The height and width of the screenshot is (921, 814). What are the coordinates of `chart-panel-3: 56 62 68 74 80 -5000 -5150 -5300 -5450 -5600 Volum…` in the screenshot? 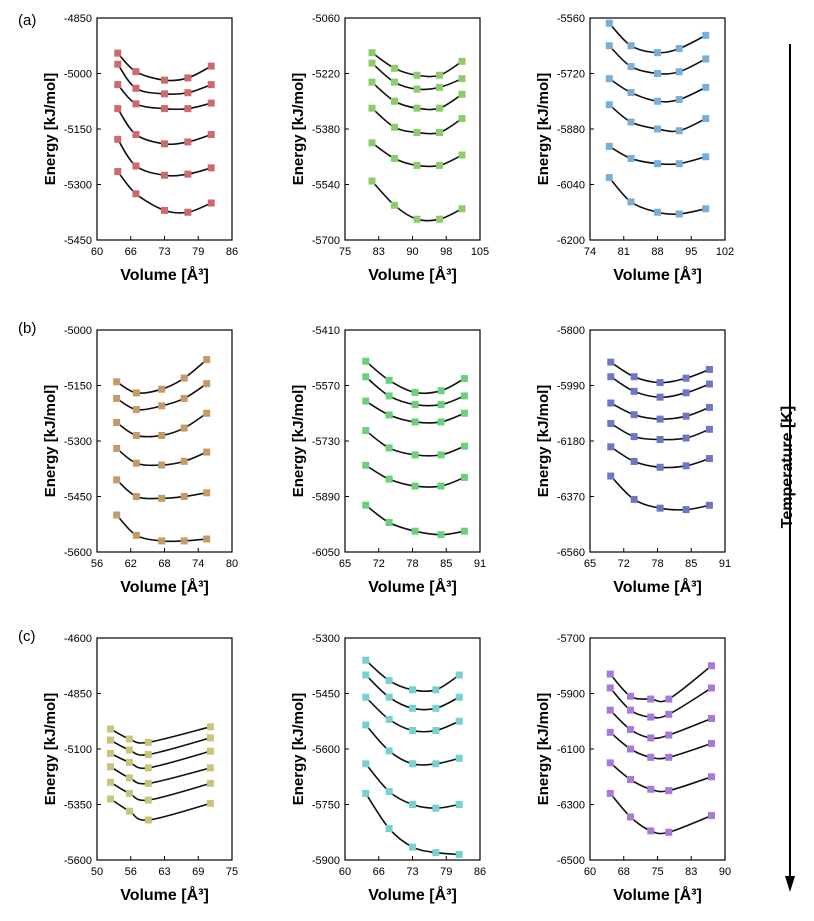 It's located at (140, 460).